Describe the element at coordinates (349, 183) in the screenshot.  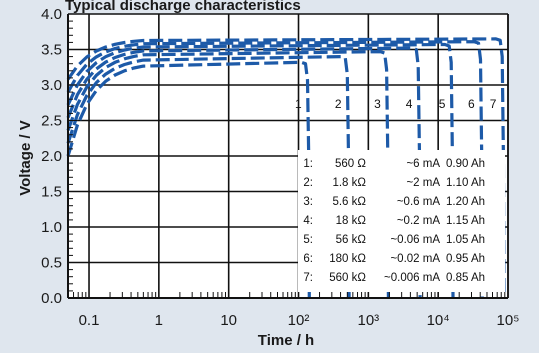
I see `legend-entry-2-col1: 1.8 kΩ` at that location.